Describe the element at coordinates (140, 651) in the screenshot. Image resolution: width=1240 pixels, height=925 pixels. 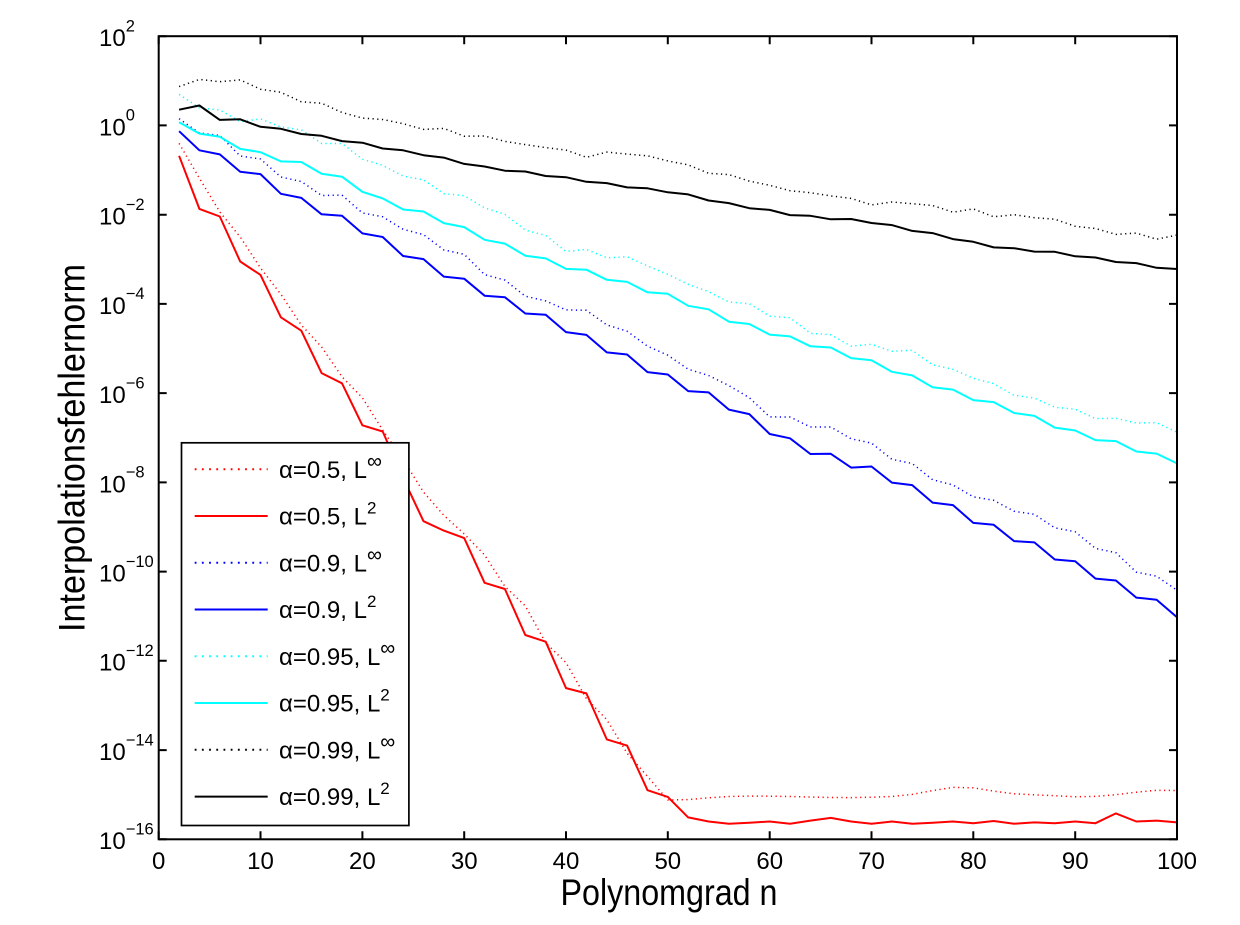
I see `svg-text: −12` at that location.